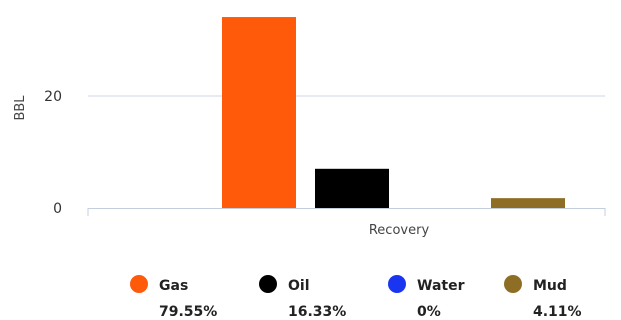 The width and height of the screenshot is (621, 320). What do you see at coordinates (259, 113) in the screenshot?
I see `bar-gas` at bounding box center [259, 113].